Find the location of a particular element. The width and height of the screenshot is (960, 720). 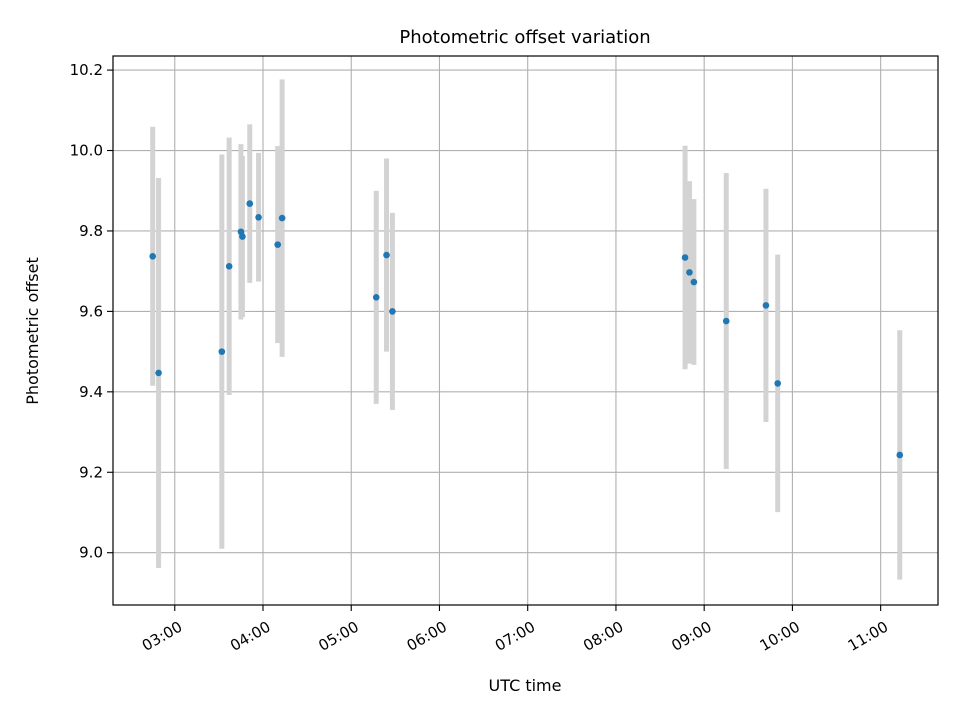

x-axis-label: UTC time is located at coordinates (525, 685).